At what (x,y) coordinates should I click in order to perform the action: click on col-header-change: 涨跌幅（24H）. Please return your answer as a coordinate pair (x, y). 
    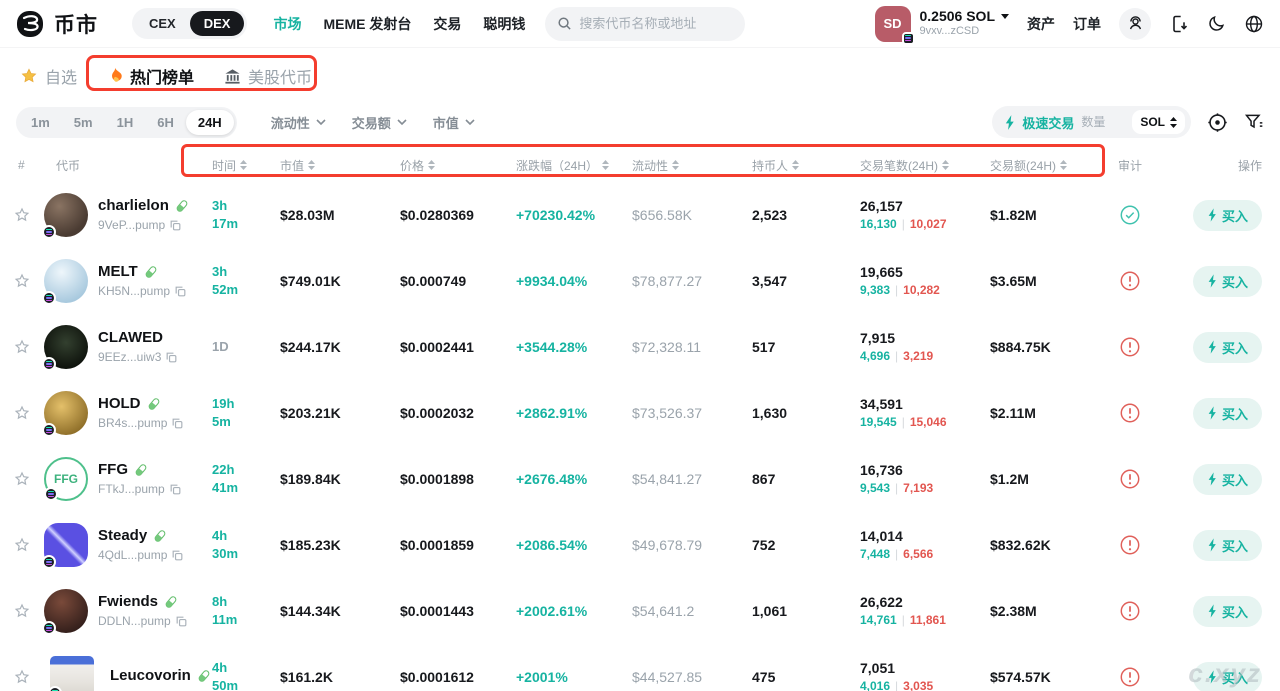
    Looking at the image, I should click on (574, 165).